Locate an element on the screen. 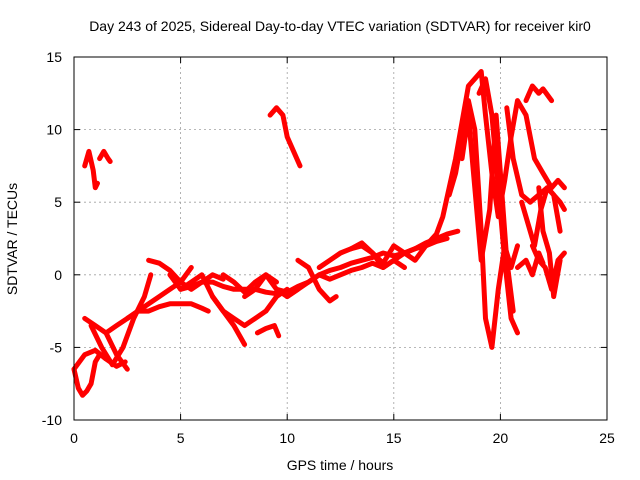  y-tick-label: -10 is located at coordinates (52, 420).